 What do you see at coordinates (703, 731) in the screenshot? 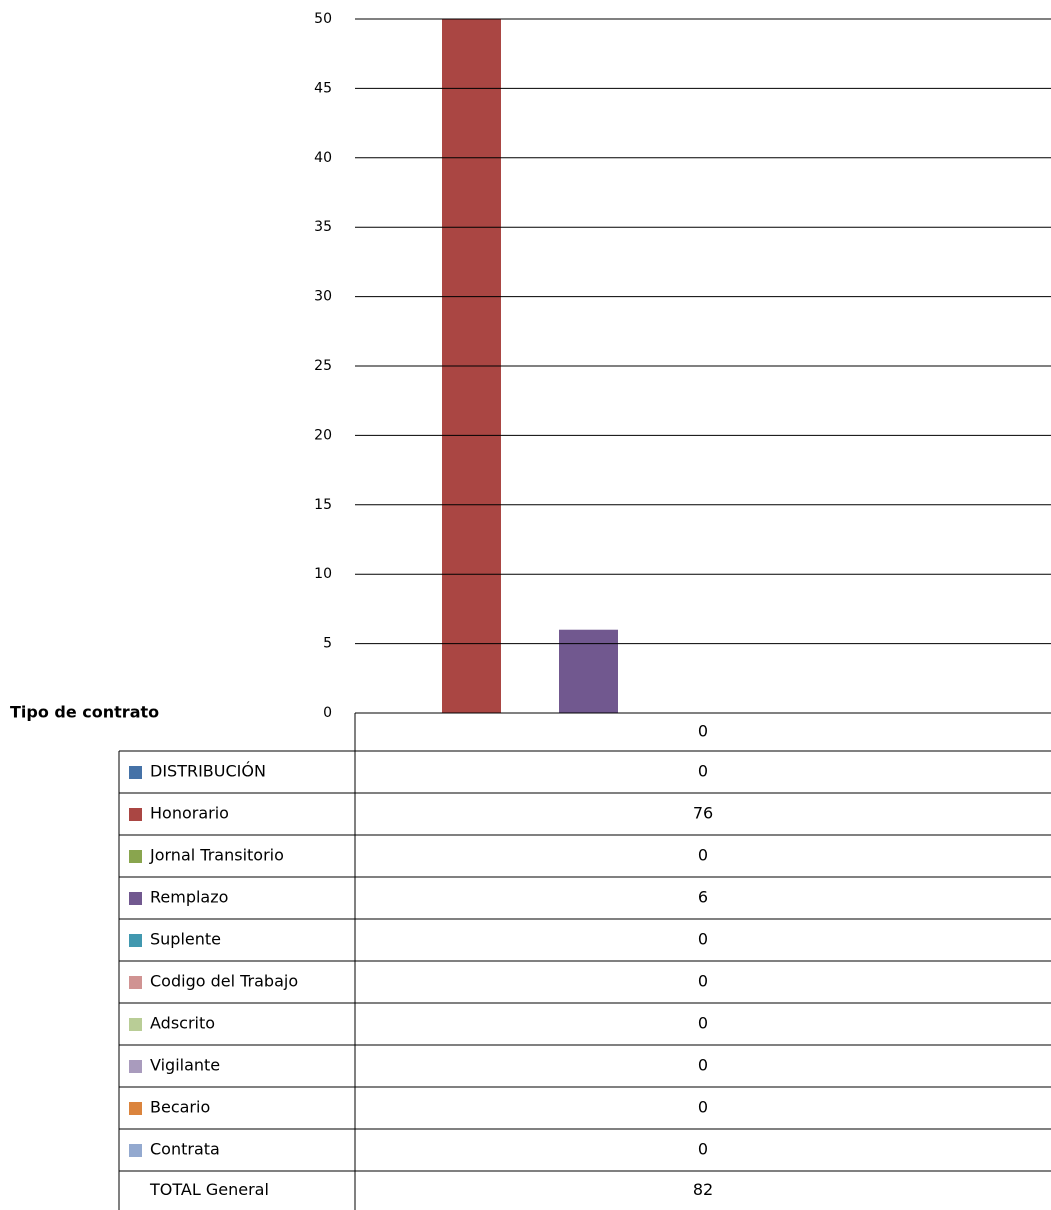
I see `category-label: 0` at bounding box center [703, 731].